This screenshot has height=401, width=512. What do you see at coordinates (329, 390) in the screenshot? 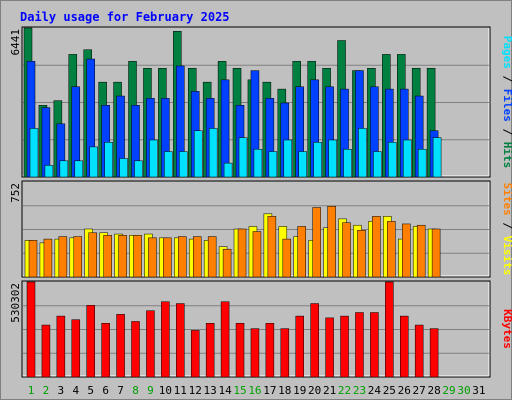
I see `x-tick-day-21: 21` at bounding box center [329, 390].